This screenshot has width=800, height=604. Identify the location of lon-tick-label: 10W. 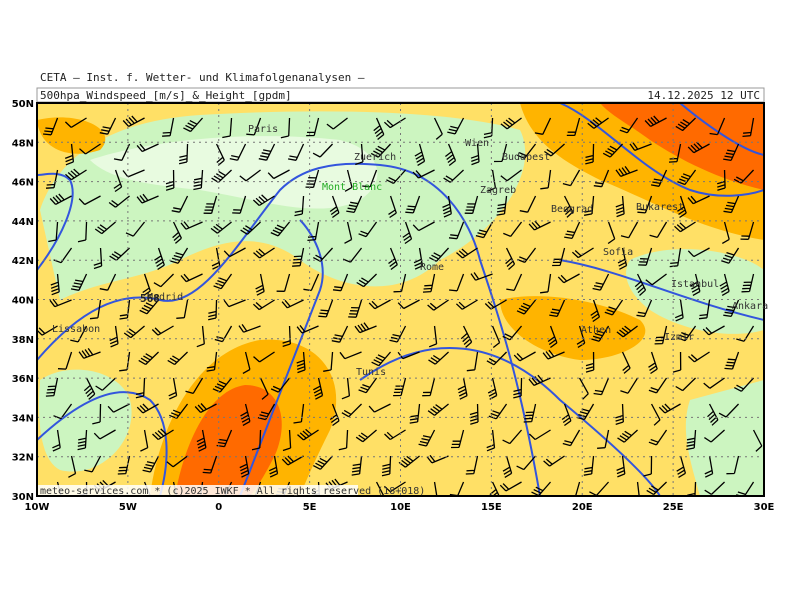
(37, 507).